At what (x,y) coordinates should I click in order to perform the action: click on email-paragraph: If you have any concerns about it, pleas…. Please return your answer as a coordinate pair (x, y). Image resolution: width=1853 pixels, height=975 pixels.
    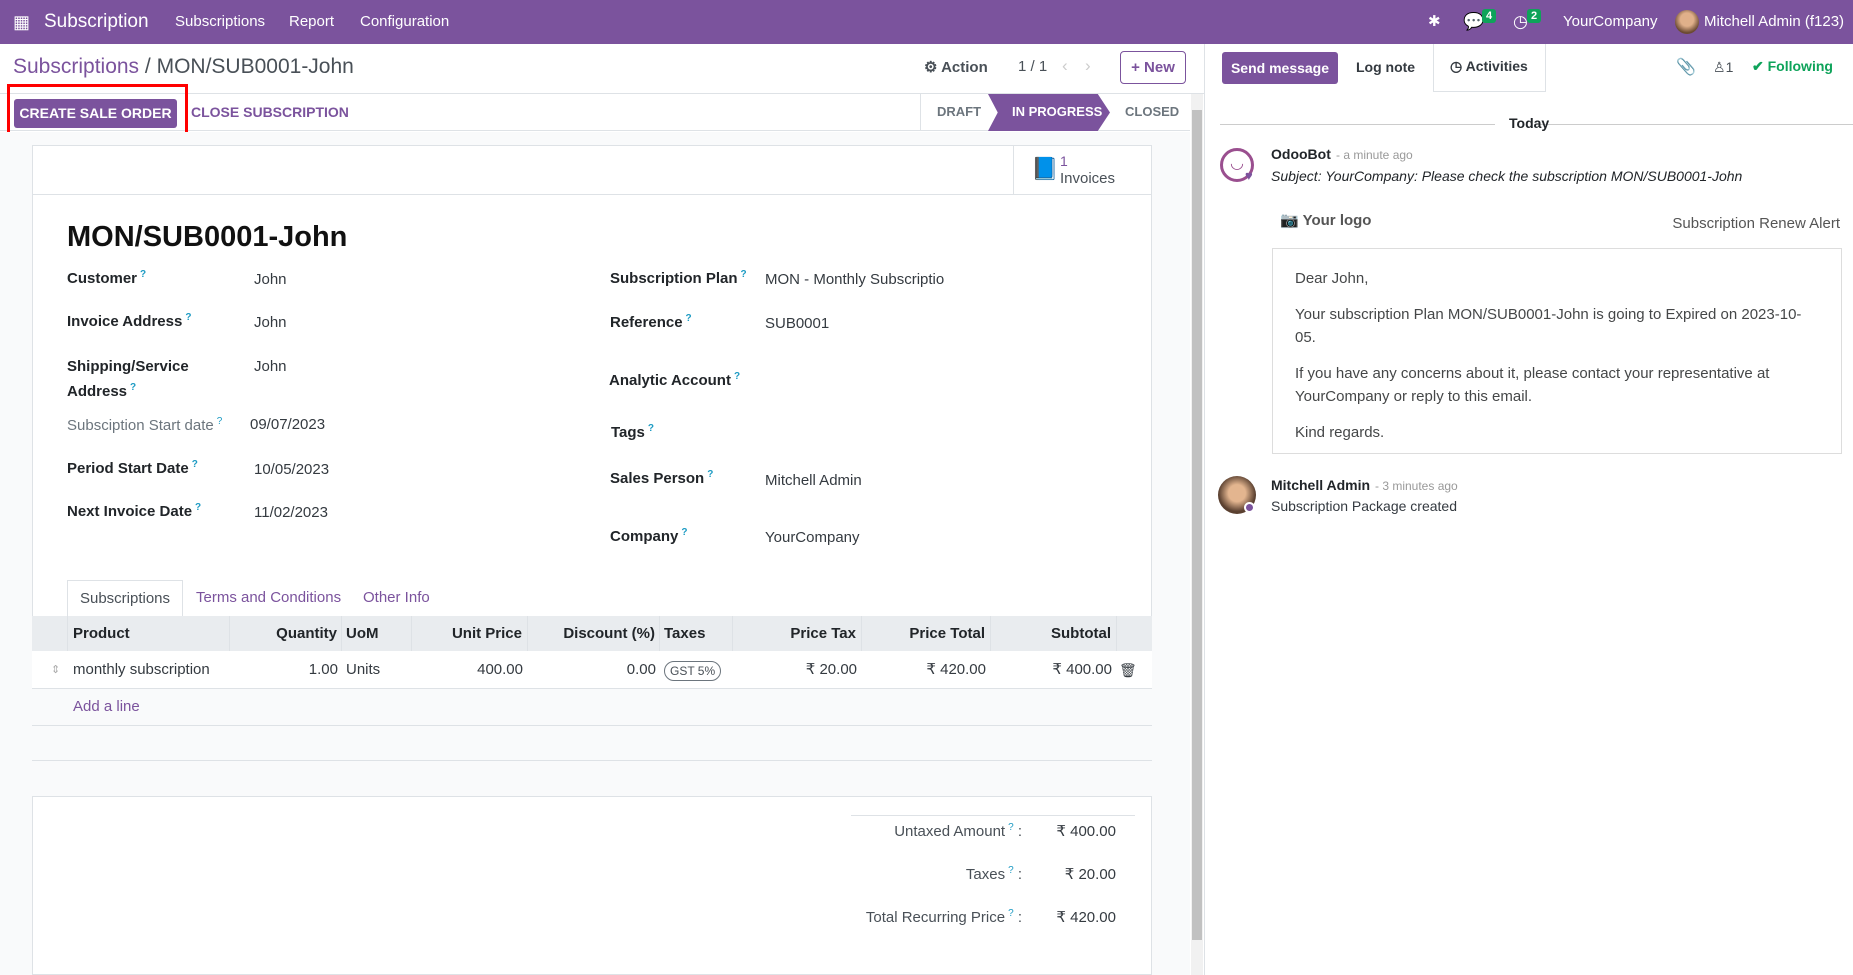
    Looking at the image, I should click on (1532, 385).